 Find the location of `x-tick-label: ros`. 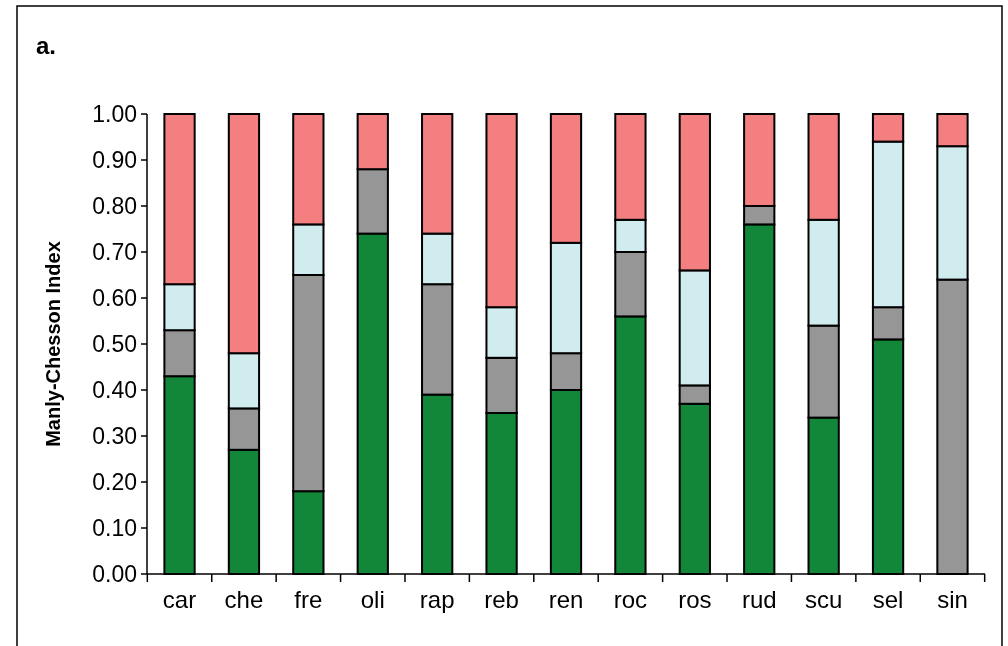

x-tick-label: ros is located at coordinates (695, 599).